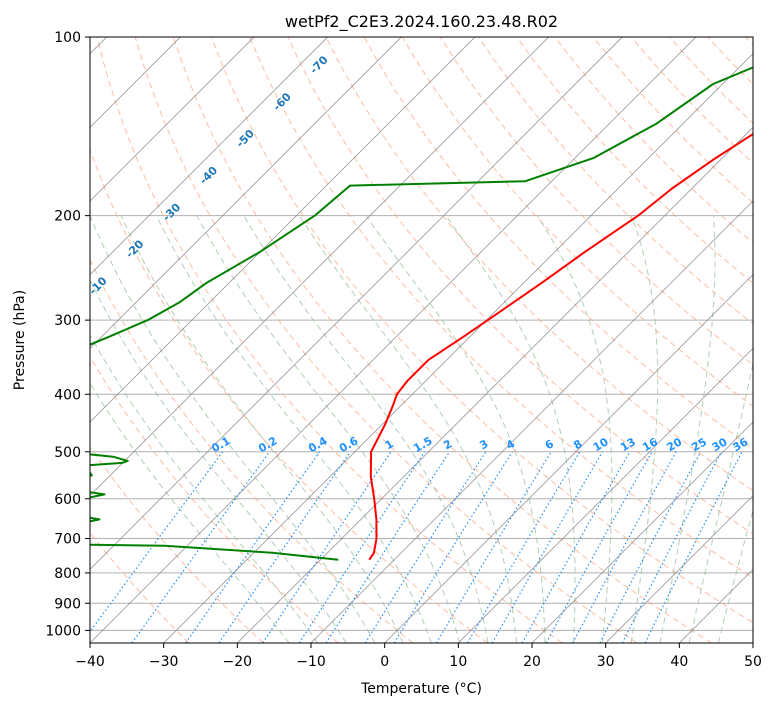 The width and height of the screenshot is (775, 708). I want to click on y-axis-ticks: 100 200 300 400 500 600 700 800 900 1000, so click(67, 334).